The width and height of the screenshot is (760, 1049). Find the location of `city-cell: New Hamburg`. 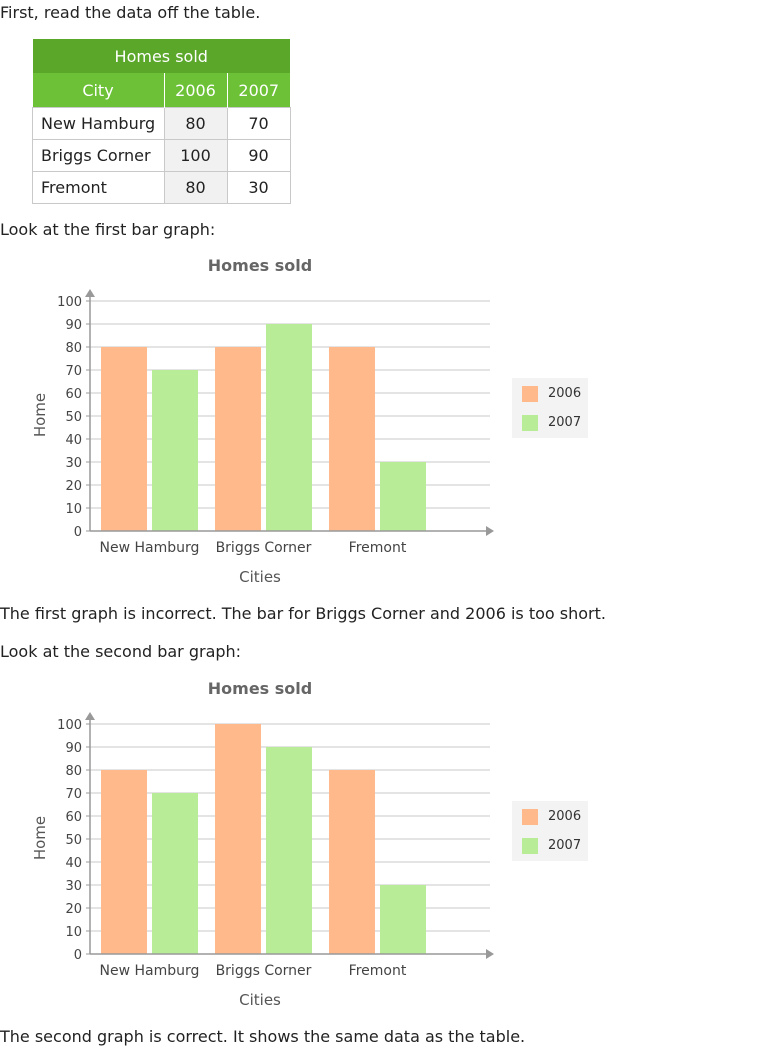

city-cell: New Hamburg is located at coordinates (98, 123).